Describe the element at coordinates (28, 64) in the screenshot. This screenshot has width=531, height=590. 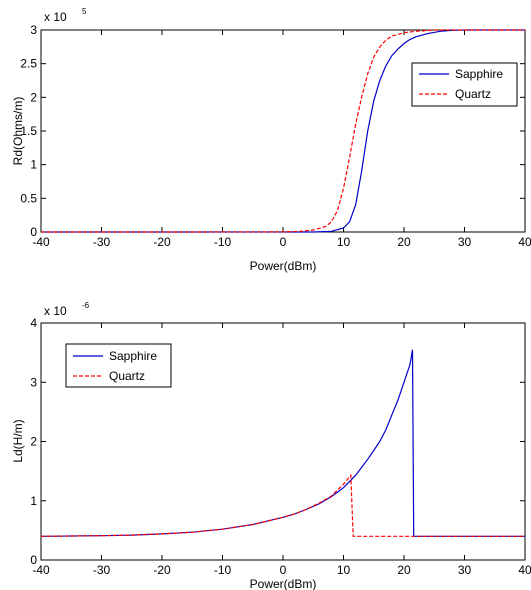
I see `plot-rd-ytick-label: 2.5` at that location.